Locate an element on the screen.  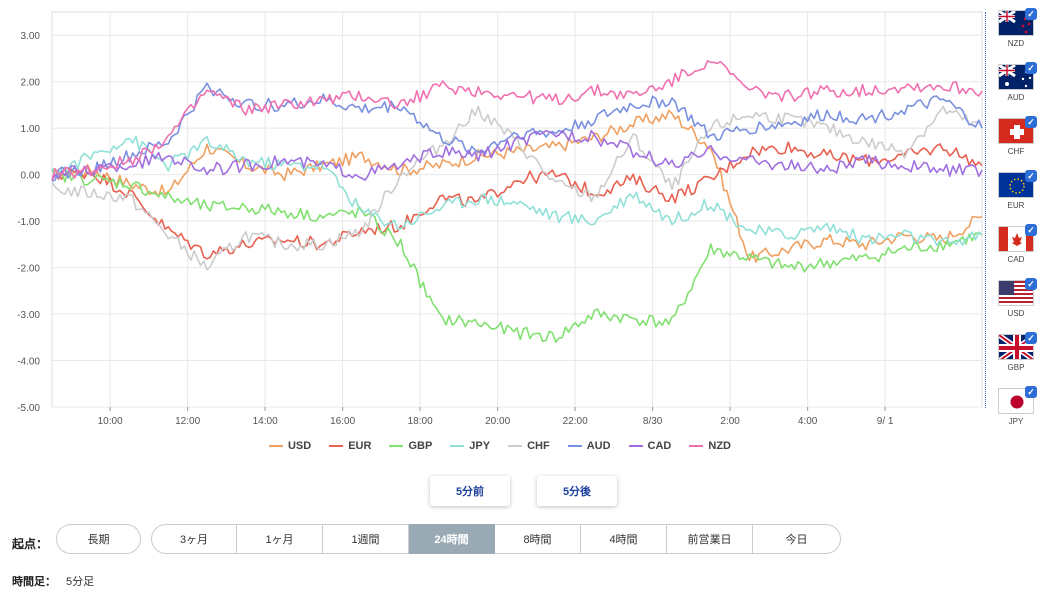
x-tick-label: 18:00 is located at coordinates (420, 421).